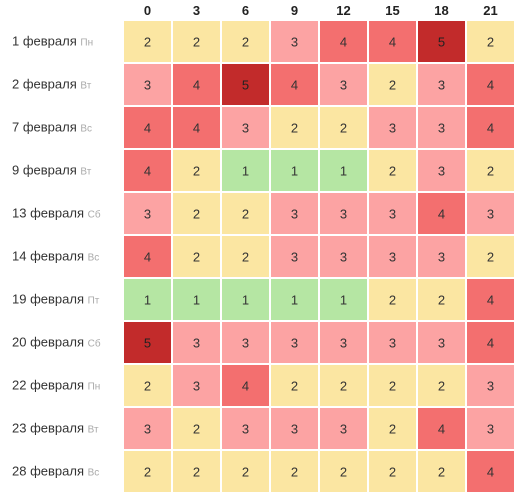  What do you see at coordinates (55, 428) in the screenshot?
I see `date-label: 23 февраля Вт` at bounding box center [55, 428].